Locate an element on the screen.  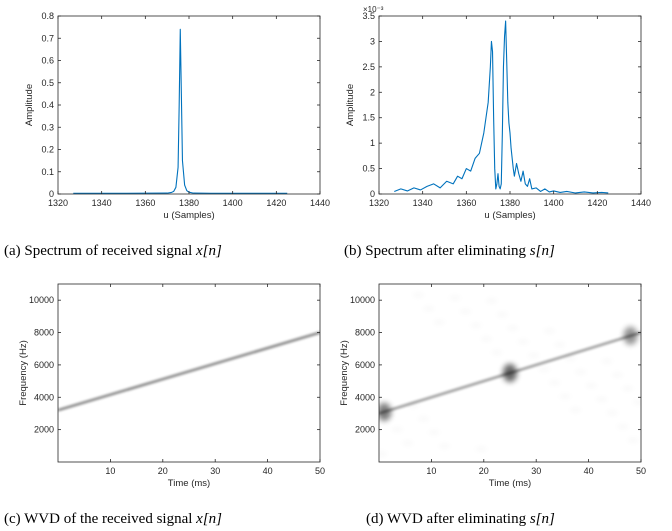
y-tick-label: 2.5 is located at coordinates (368, 67).